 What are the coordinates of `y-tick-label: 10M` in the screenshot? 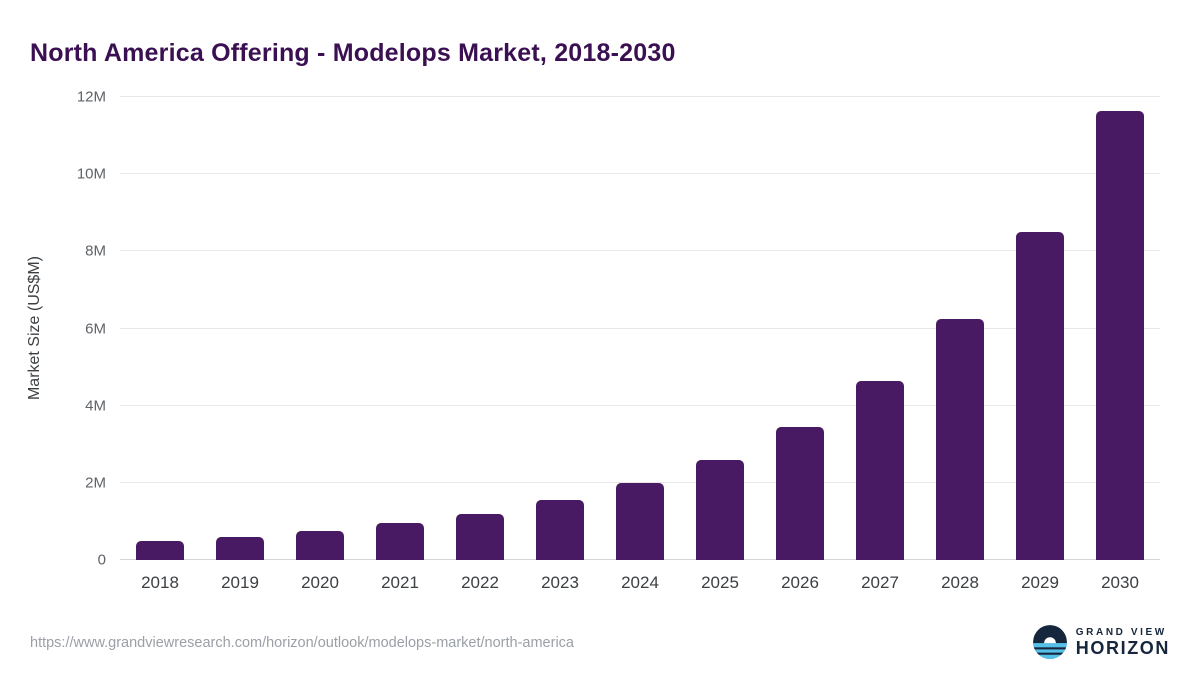 It's located at (91, 174).